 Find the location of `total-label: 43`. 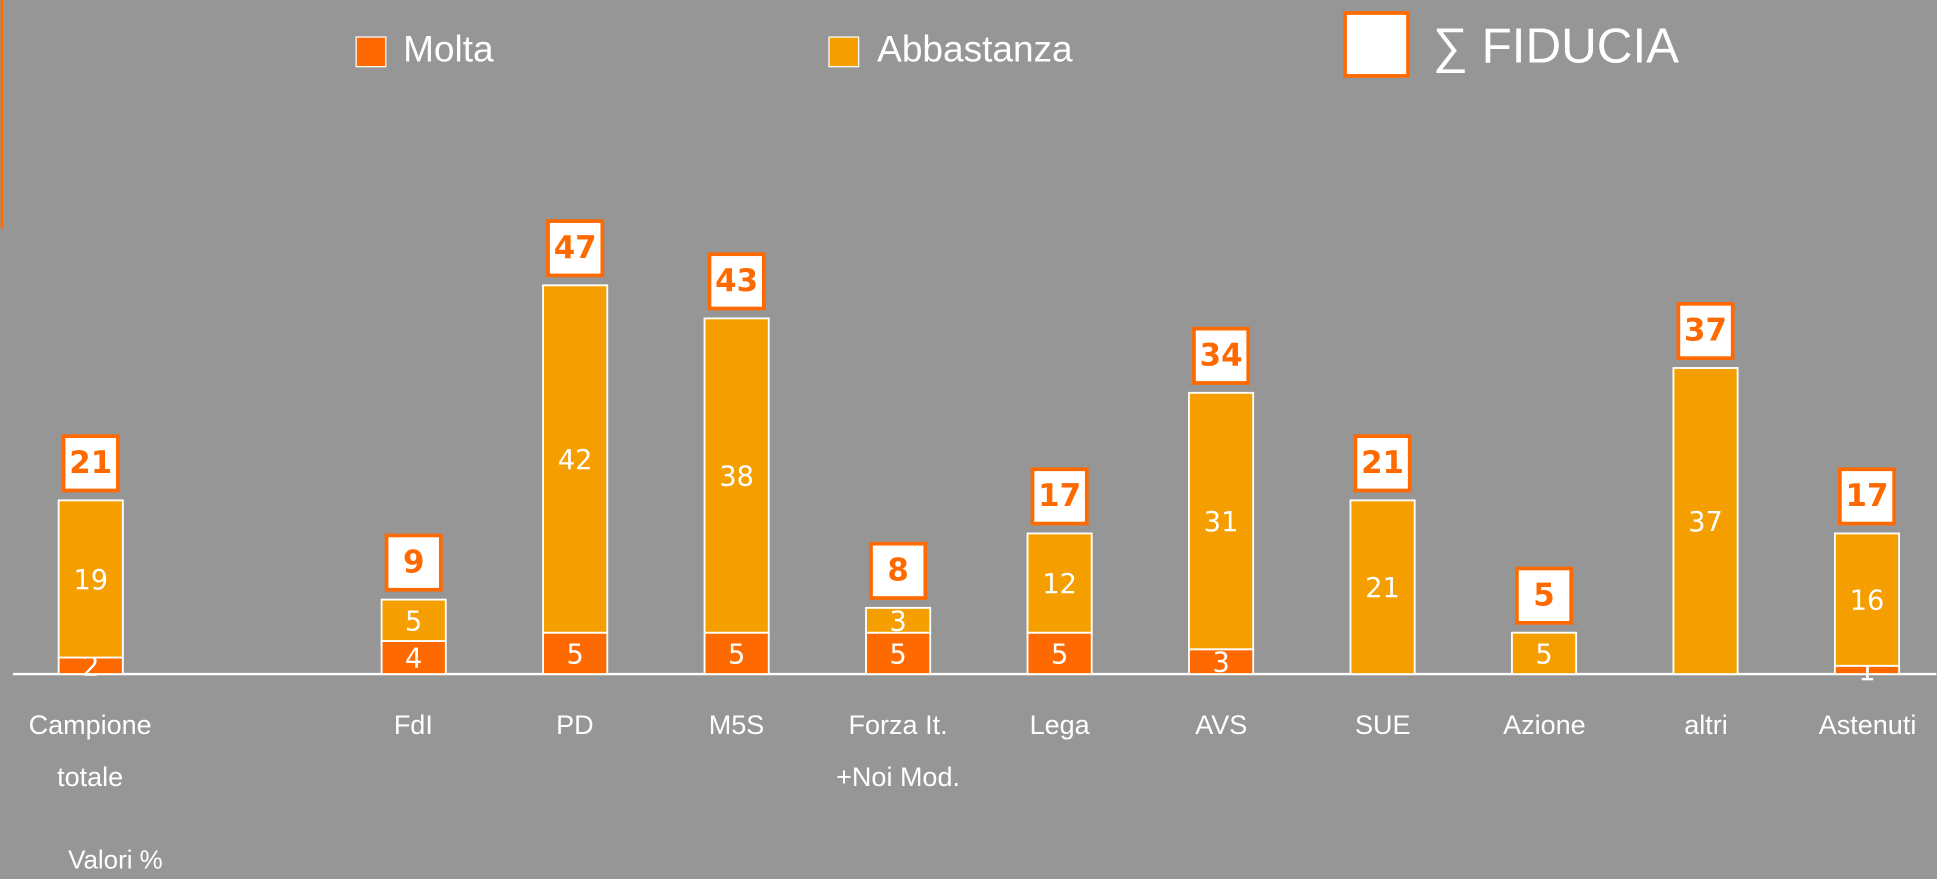

total-label: 43 is located at coordinates (736, 281).